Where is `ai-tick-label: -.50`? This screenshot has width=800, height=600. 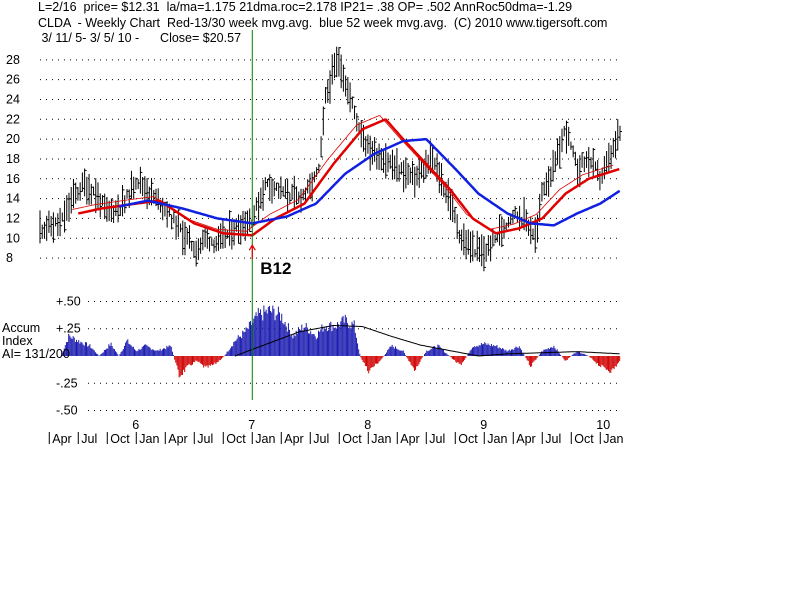
ai-tick-label: -.50 is located at coordinates (67, 411).